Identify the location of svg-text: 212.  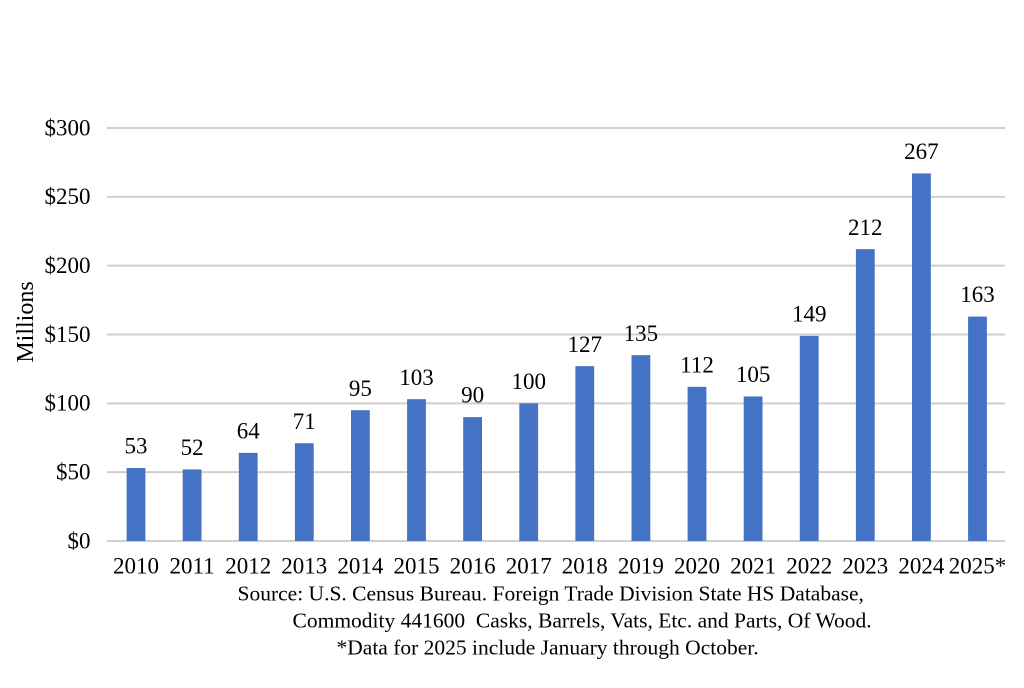
(865, 227).